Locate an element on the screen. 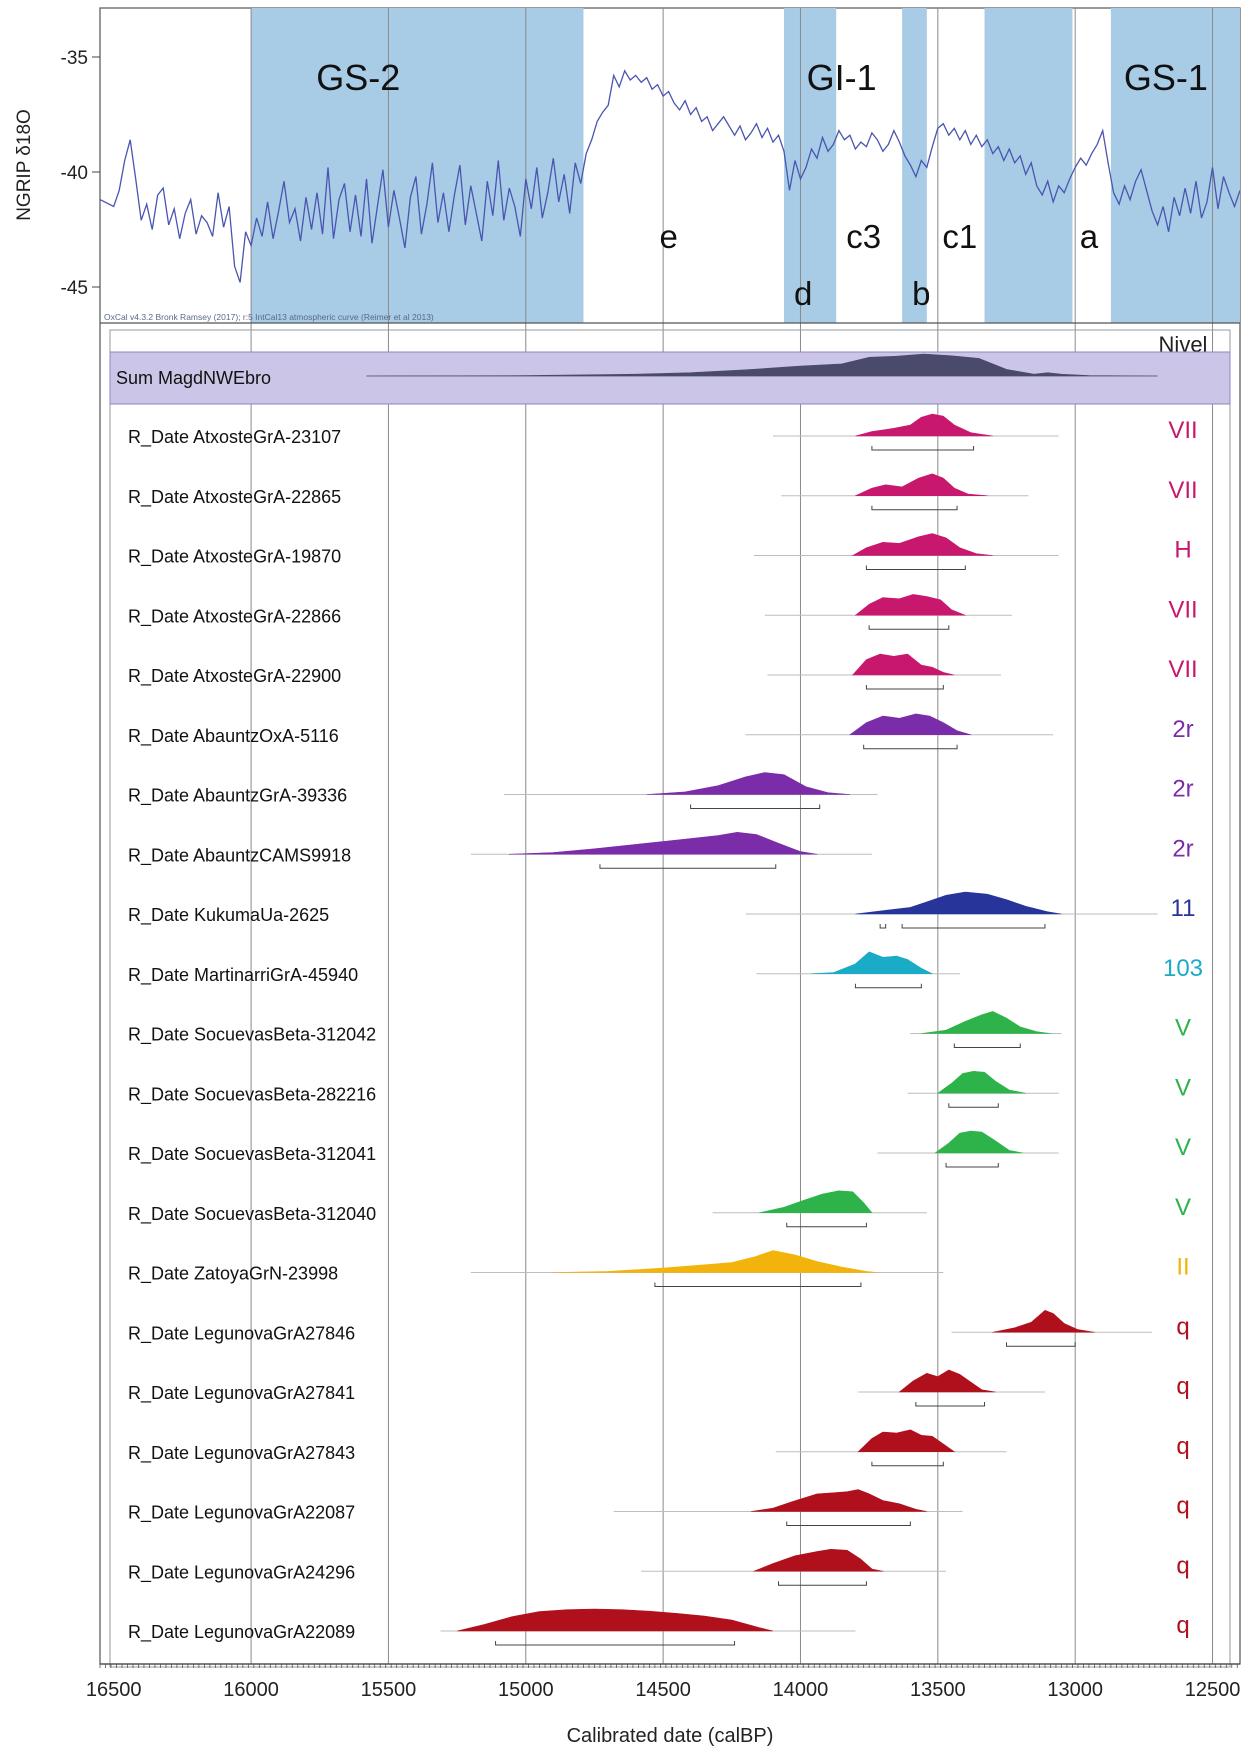 The width and height of the screenshot is (1249, 1749). date-label: R_Date LegunovaGrA22089 is located at coordinates (241, 1632).